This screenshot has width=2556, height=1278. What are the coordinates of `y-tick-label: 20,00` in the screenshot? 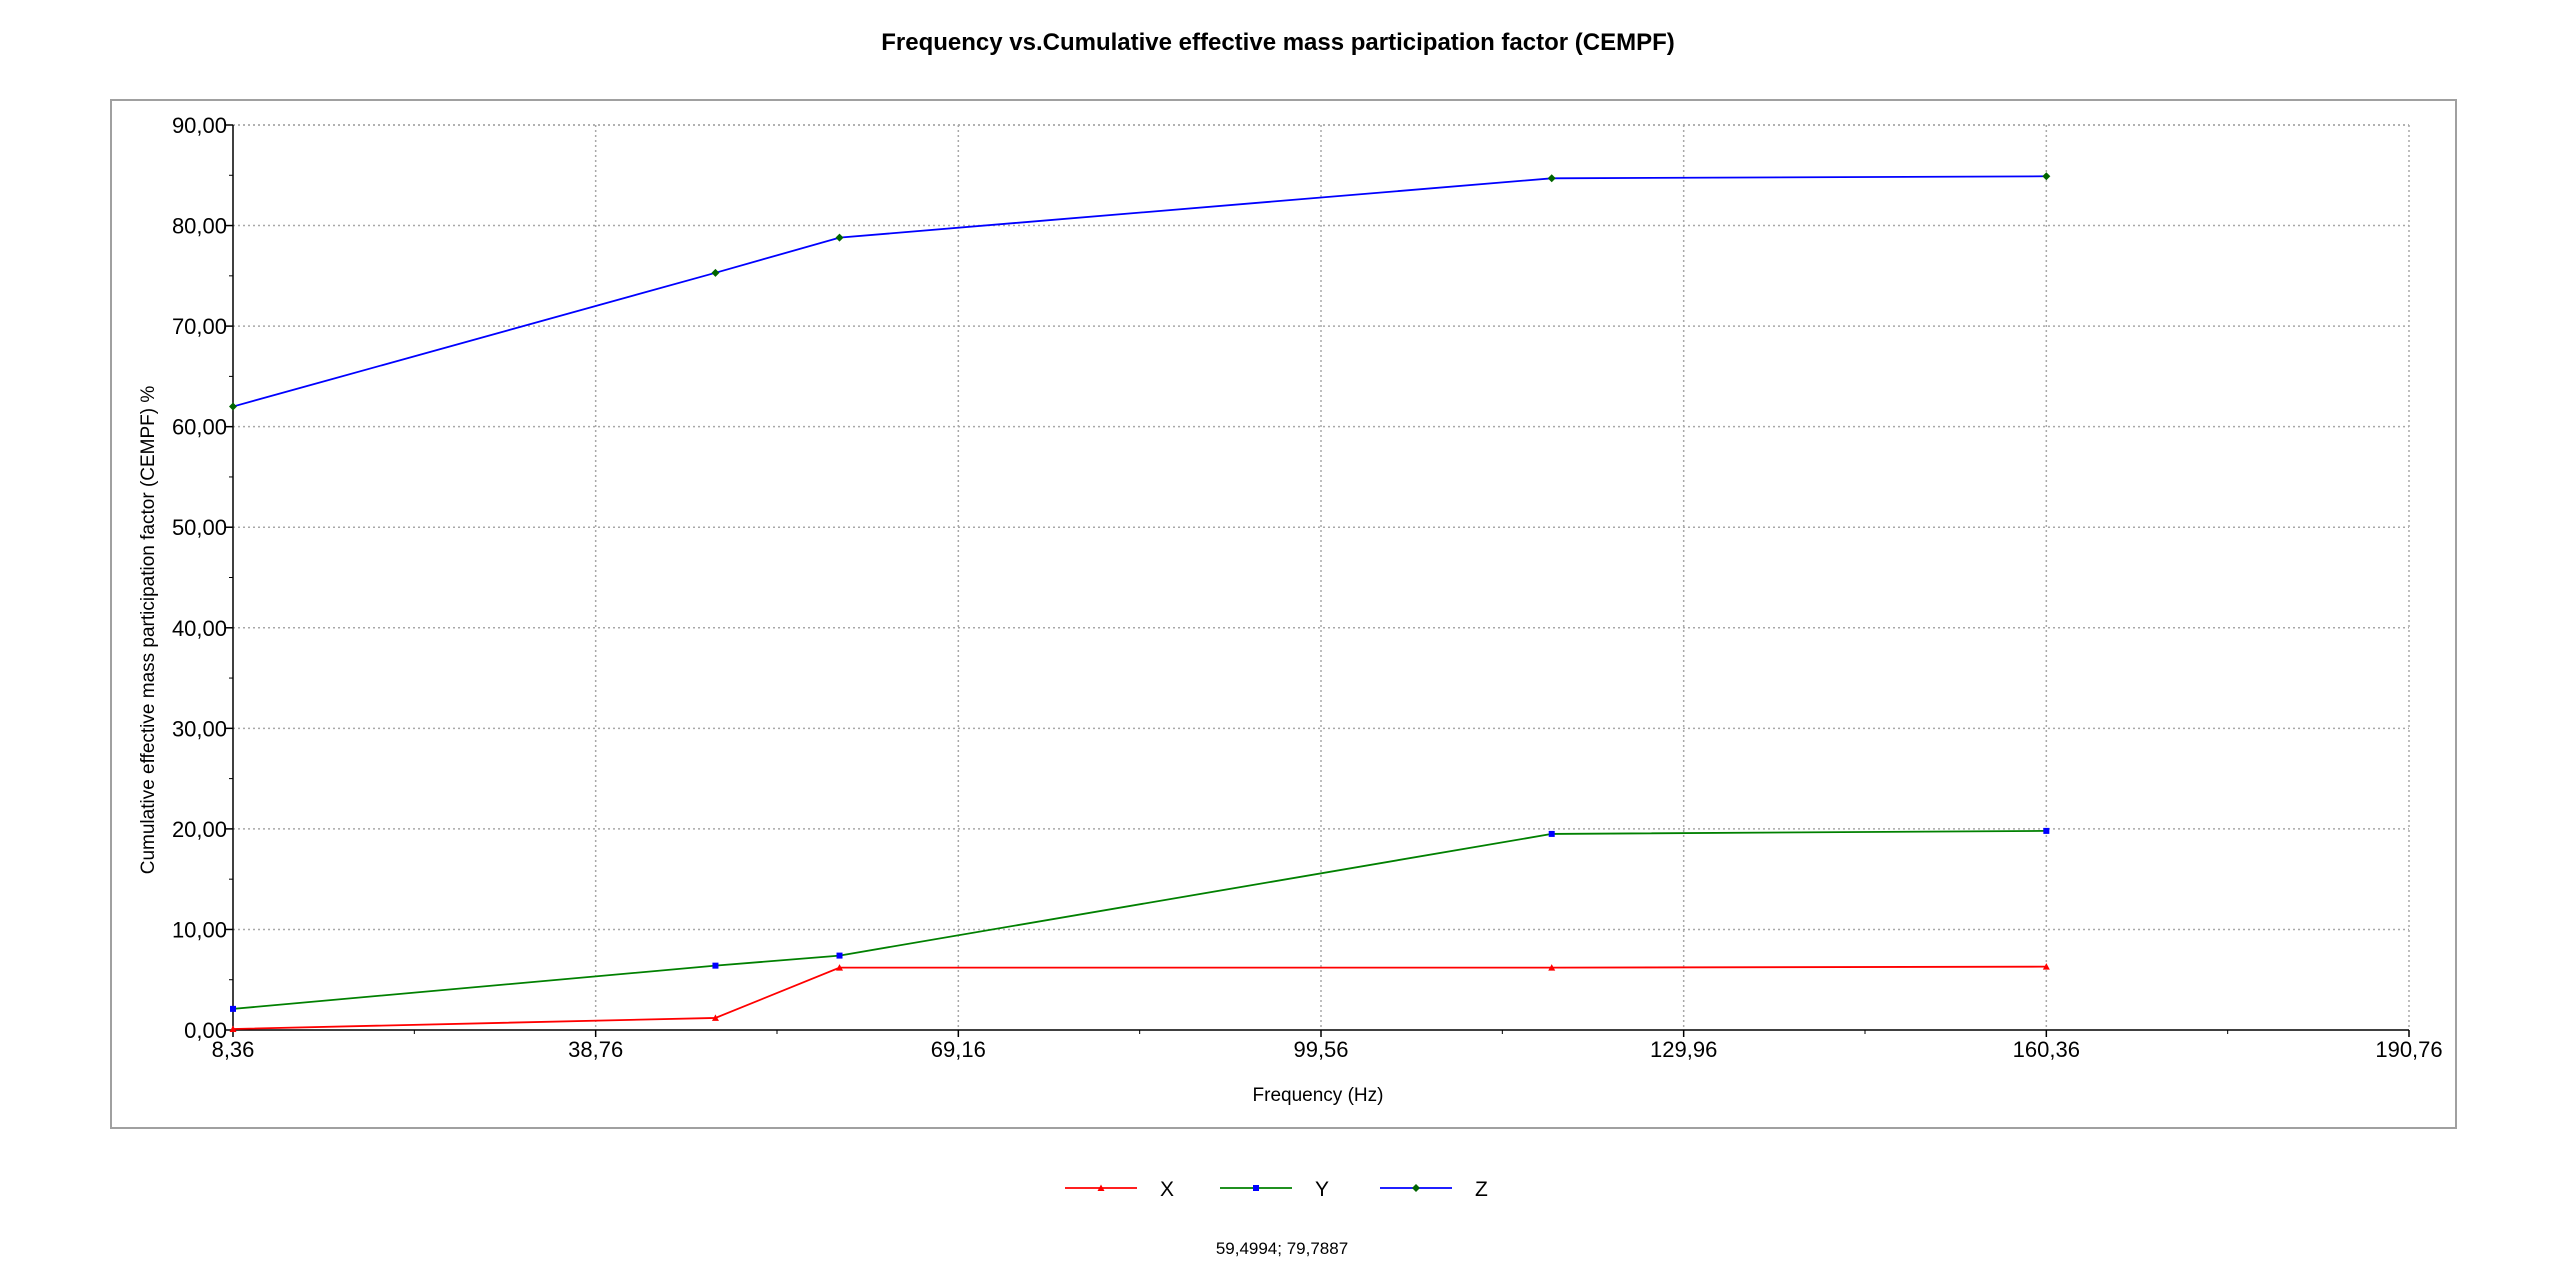 It's located at (199, 829).